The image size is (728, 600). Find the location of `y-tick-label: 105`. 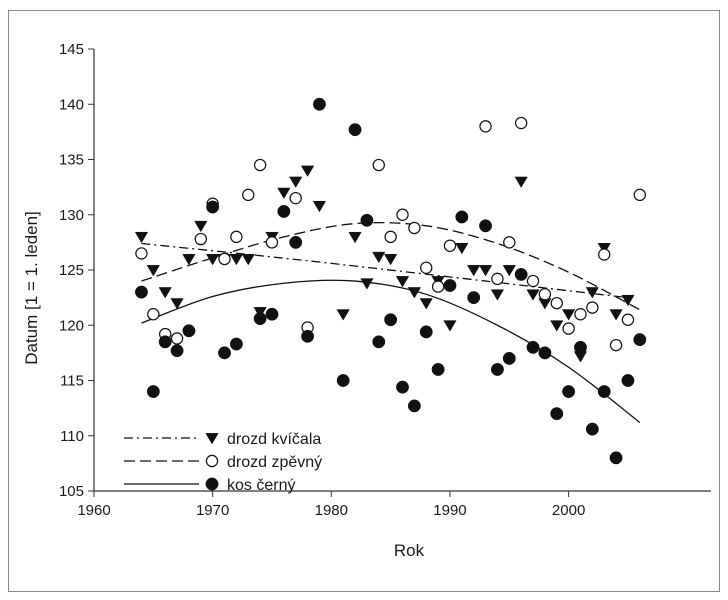

y-tick-label: 105 is located at coordinates (71, 491).